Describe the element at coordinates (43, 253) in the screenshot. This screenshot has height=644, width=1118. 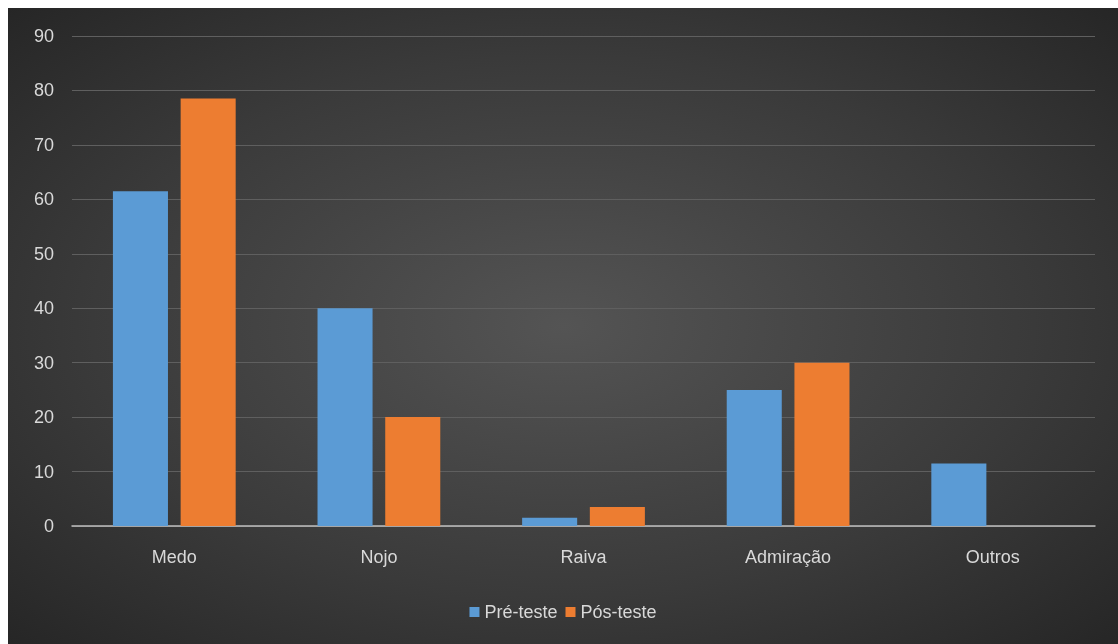
I see `y-tick-label: 50` at that location.